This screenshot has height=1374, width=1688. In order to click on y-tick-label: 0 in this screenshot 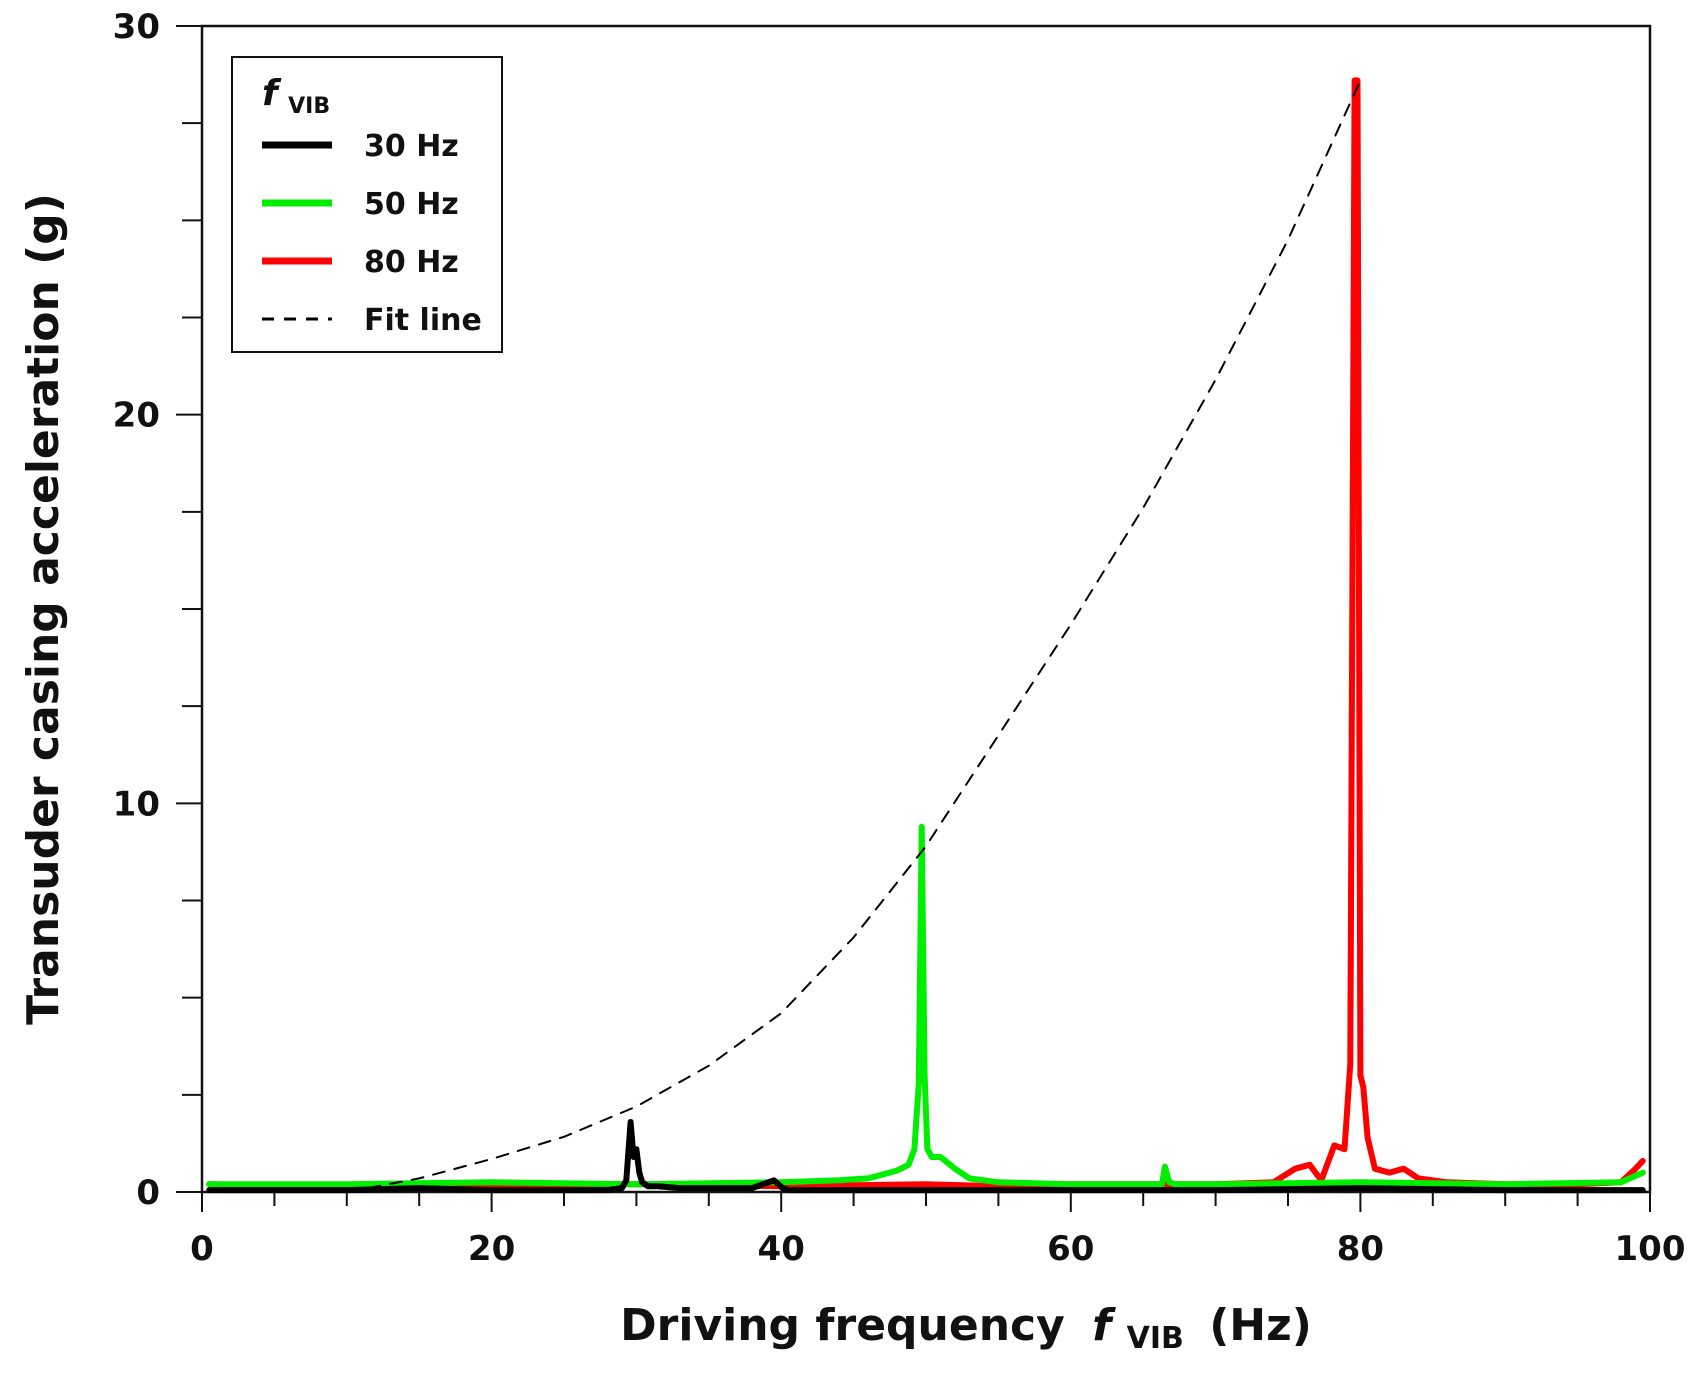, I will do `click(148, 1193)`.